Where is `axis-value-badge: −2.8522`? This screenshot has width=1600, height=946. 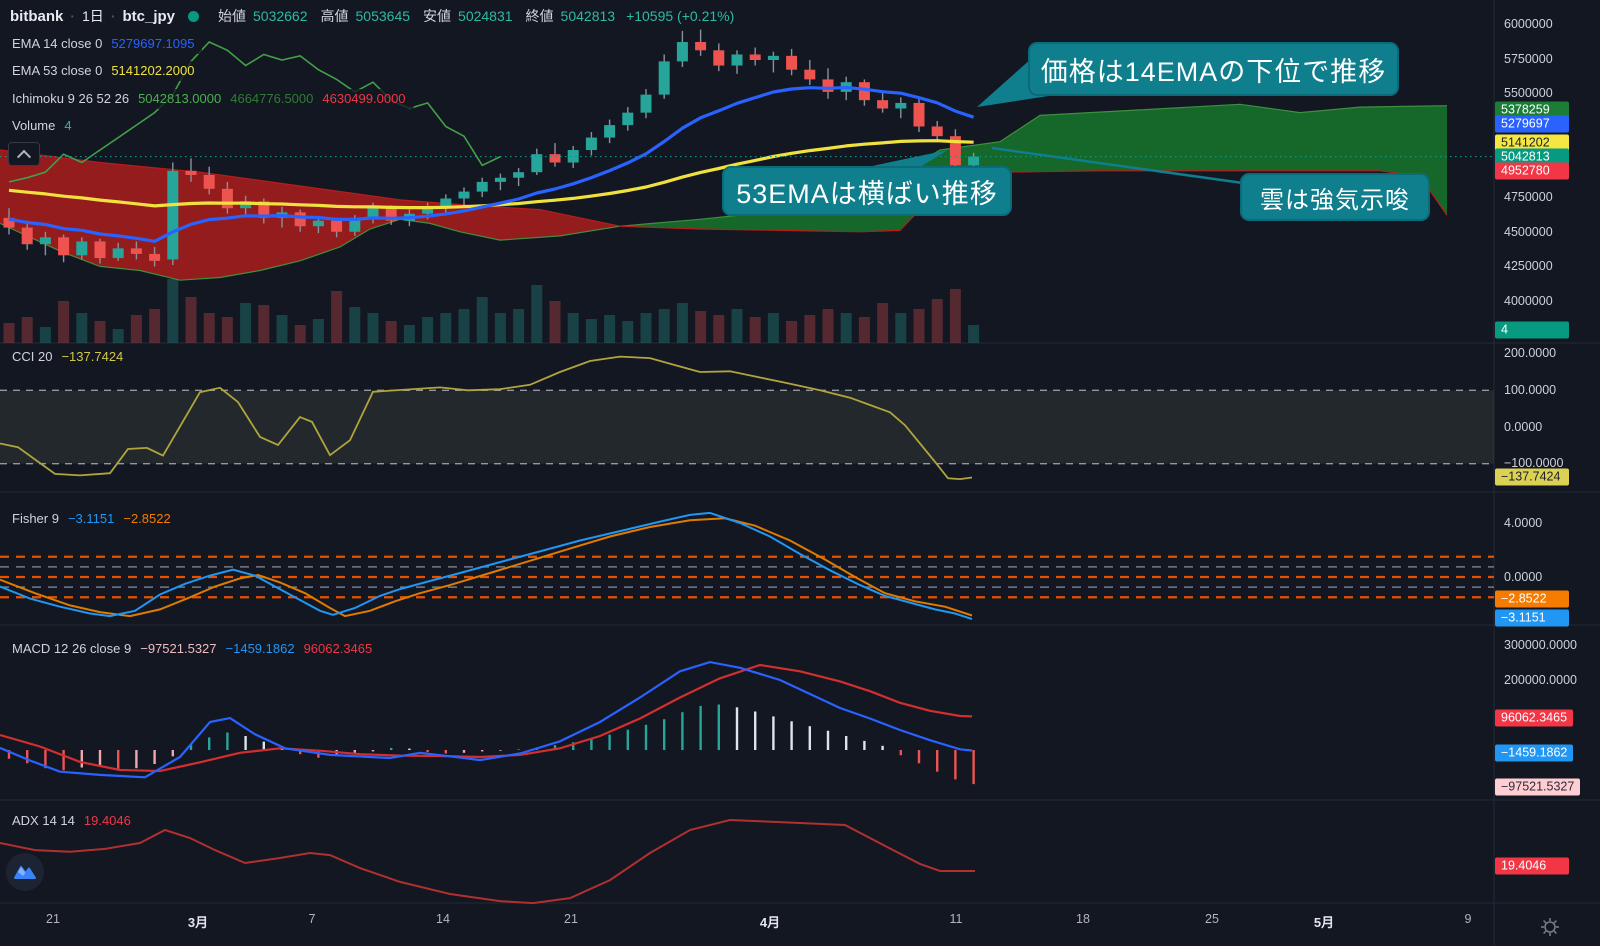 axis-value-badge: −2.8522 is located at coordinates (1532, 599).